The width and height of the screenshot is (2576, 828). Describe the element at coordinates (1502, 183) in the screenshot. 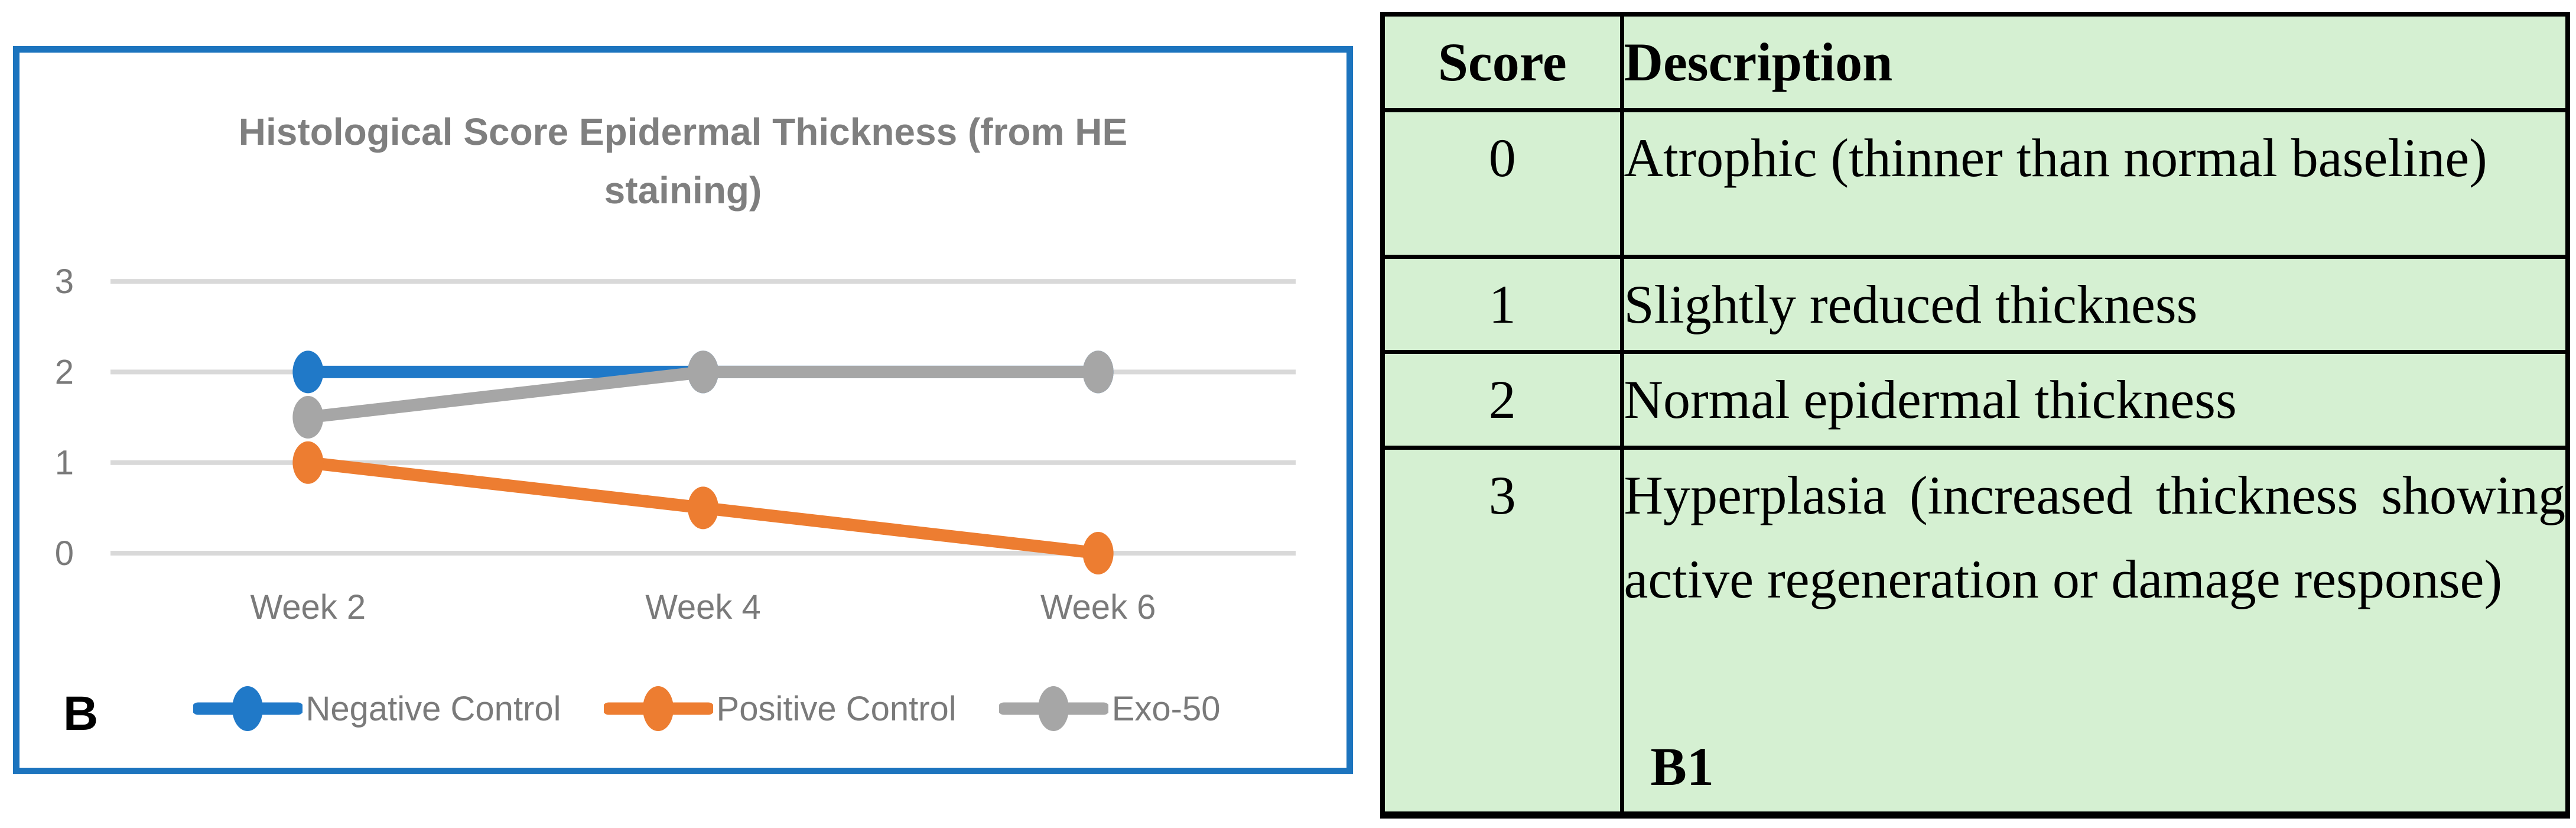

I see `score-value: 0` at that location.